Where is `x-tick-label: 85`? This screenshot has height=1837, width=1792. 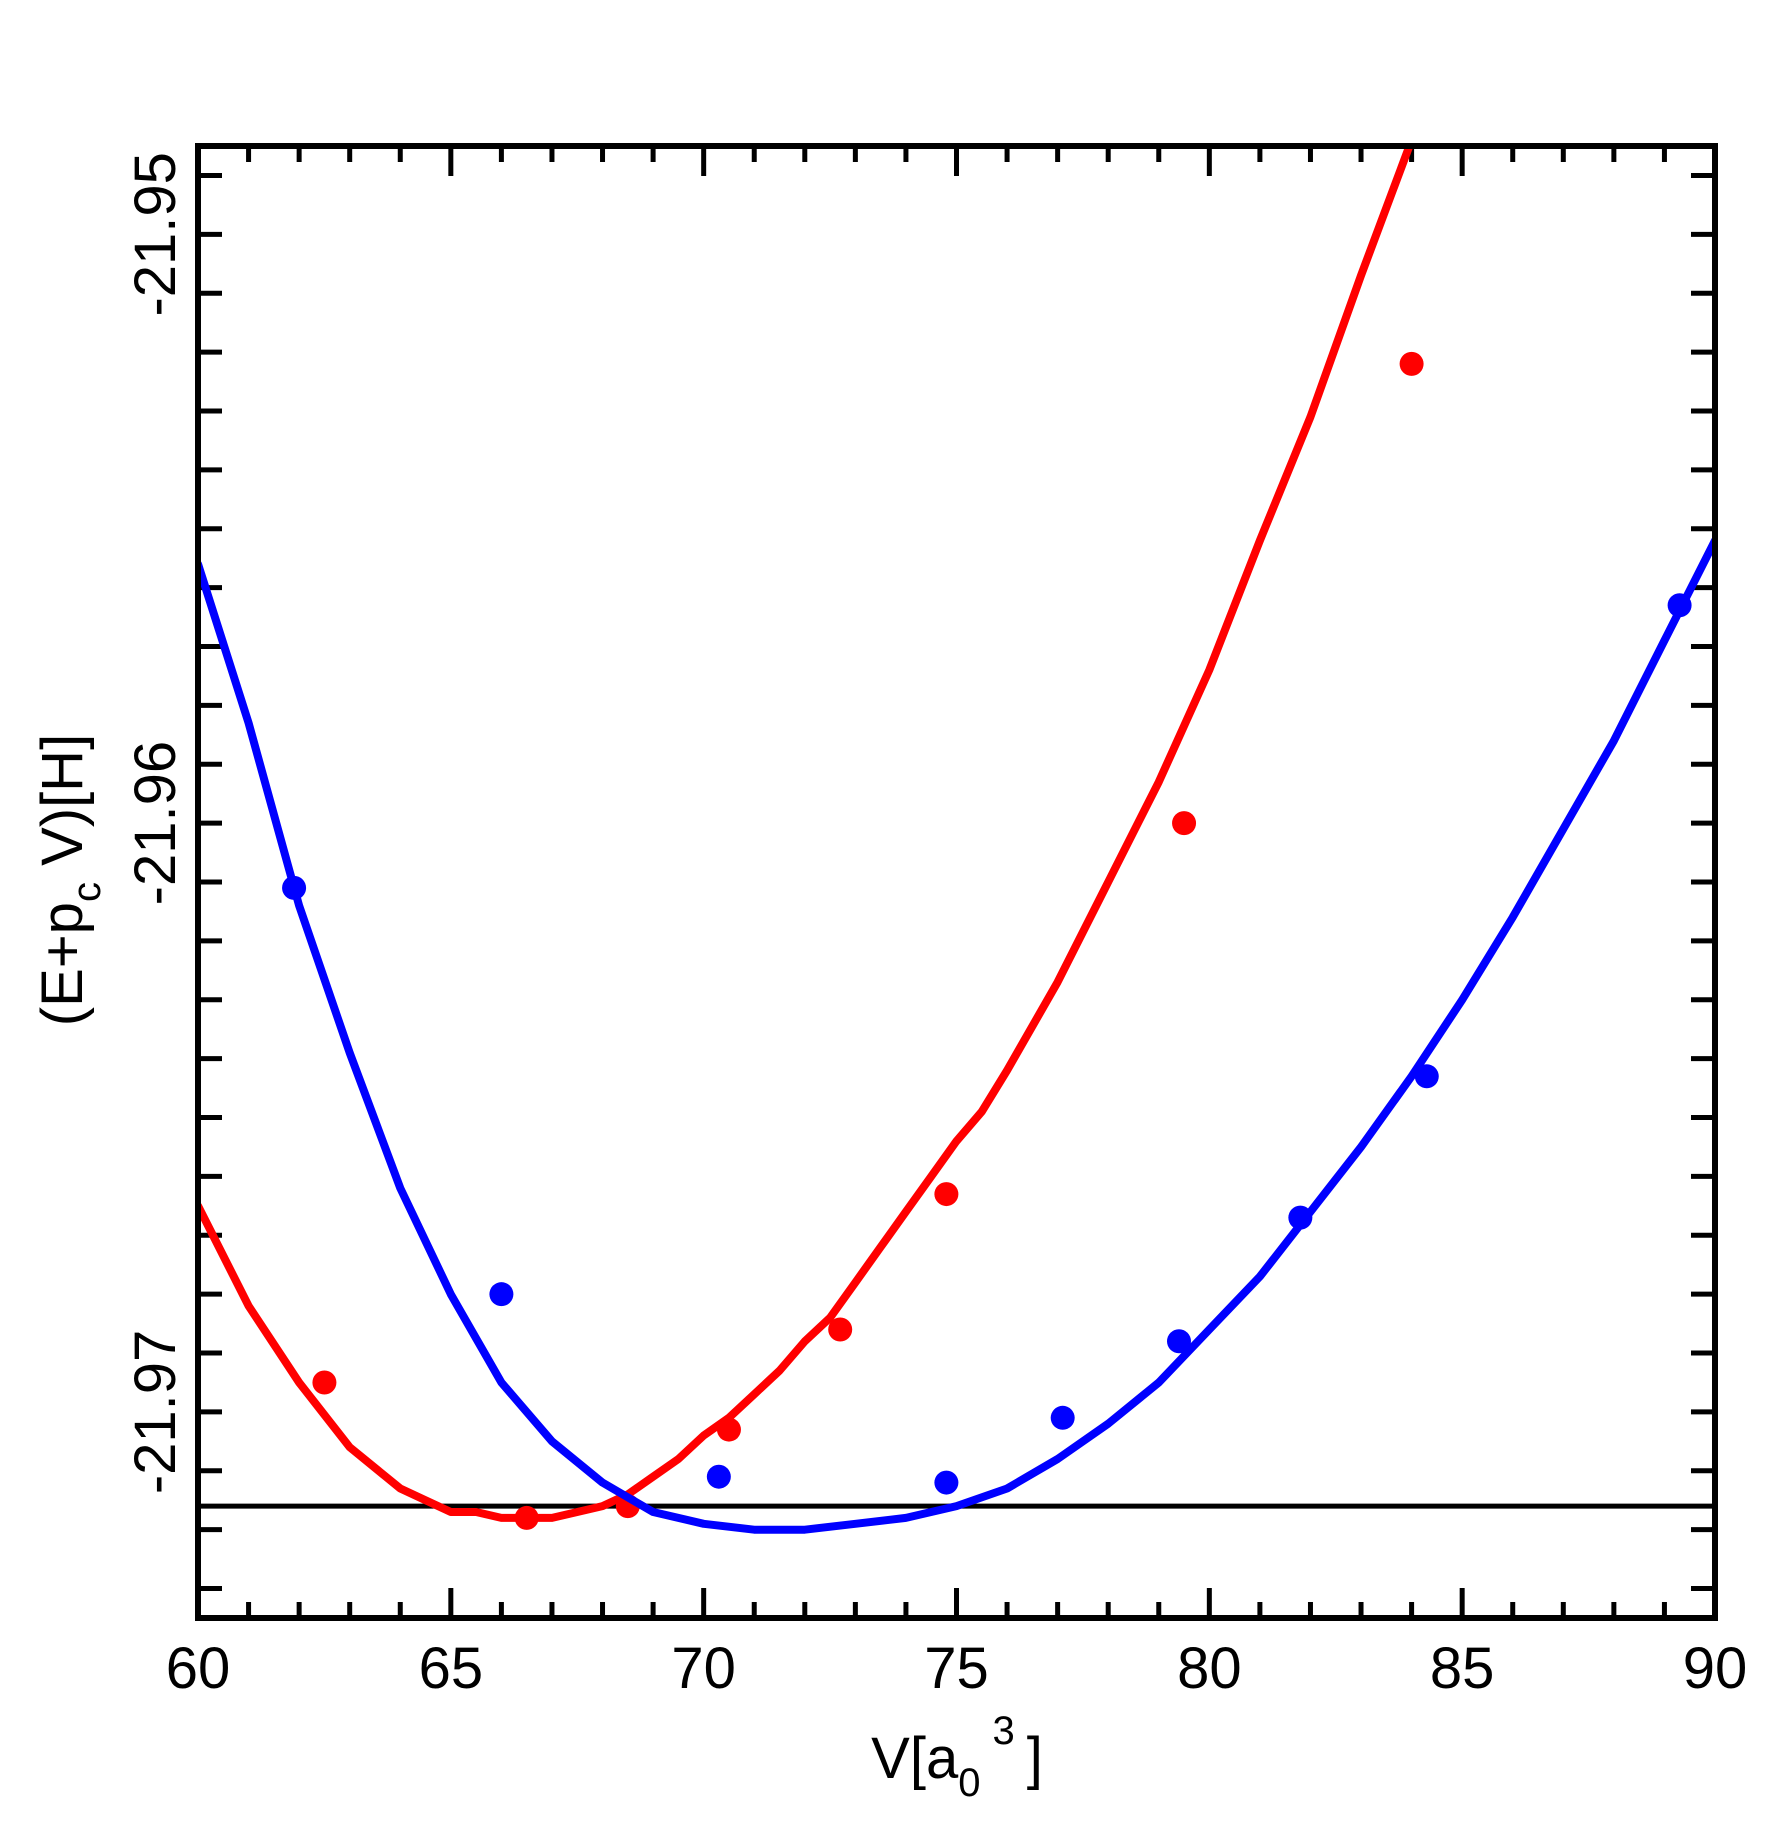 x-tick-label: 85 is located at coordinates (1462, 1668).